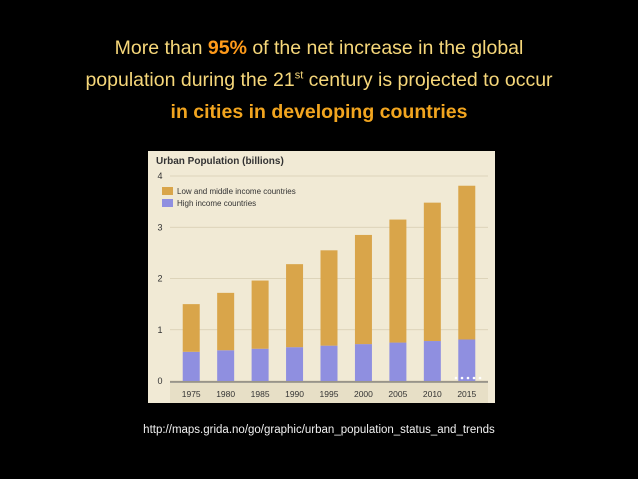  I want to click on x-tick-label-1990: 1990, so click(294, 394).